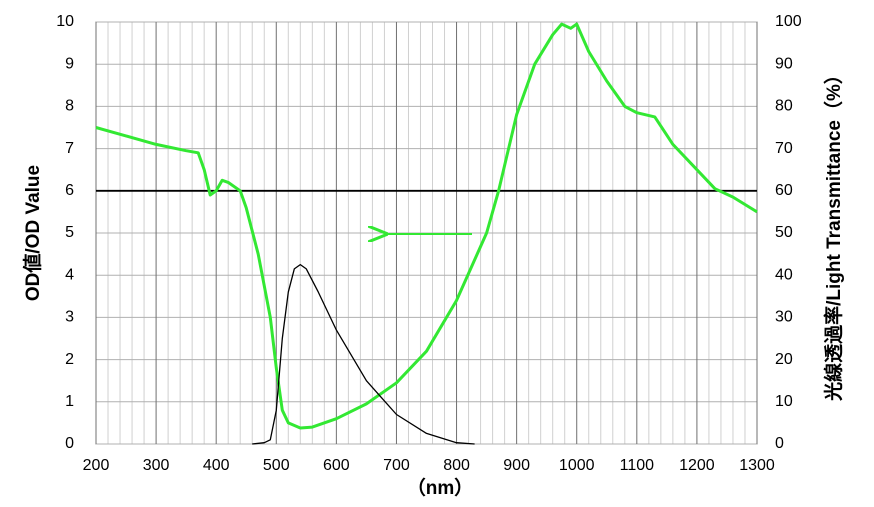 This screenshot has height=507, width=874. Describe the element at coordinates (784, 274) in the screenshot. I see `y2-tick-label: 40` at that location.